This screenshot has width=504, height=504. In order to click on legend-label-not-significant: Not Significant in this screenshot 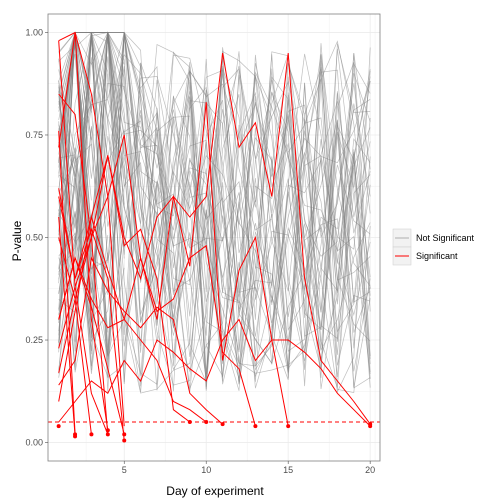, I will do `click(445, 238)`.